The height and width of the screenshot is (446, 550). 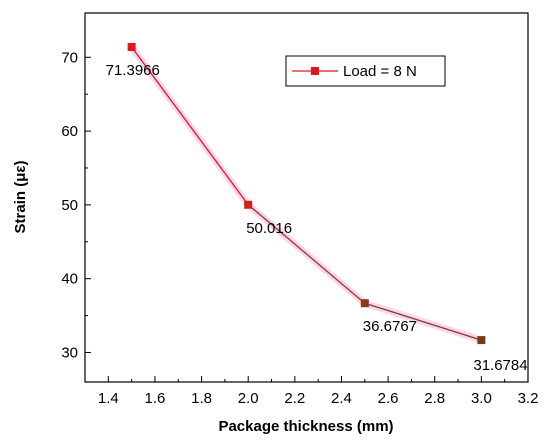 I want to click on y-tick-label: 40, so click(x=69, y=279).